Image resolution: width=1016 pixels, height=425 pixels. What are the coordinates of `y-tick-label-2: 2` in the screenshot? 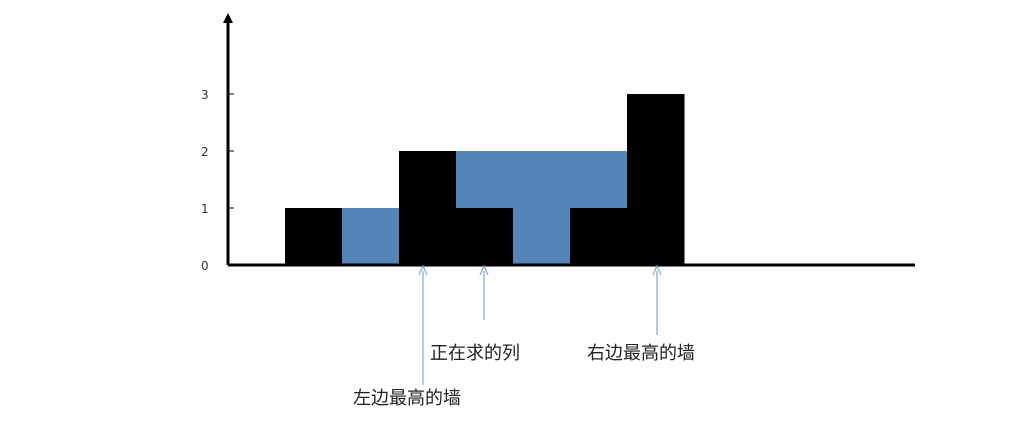 It's located at (205, 152).